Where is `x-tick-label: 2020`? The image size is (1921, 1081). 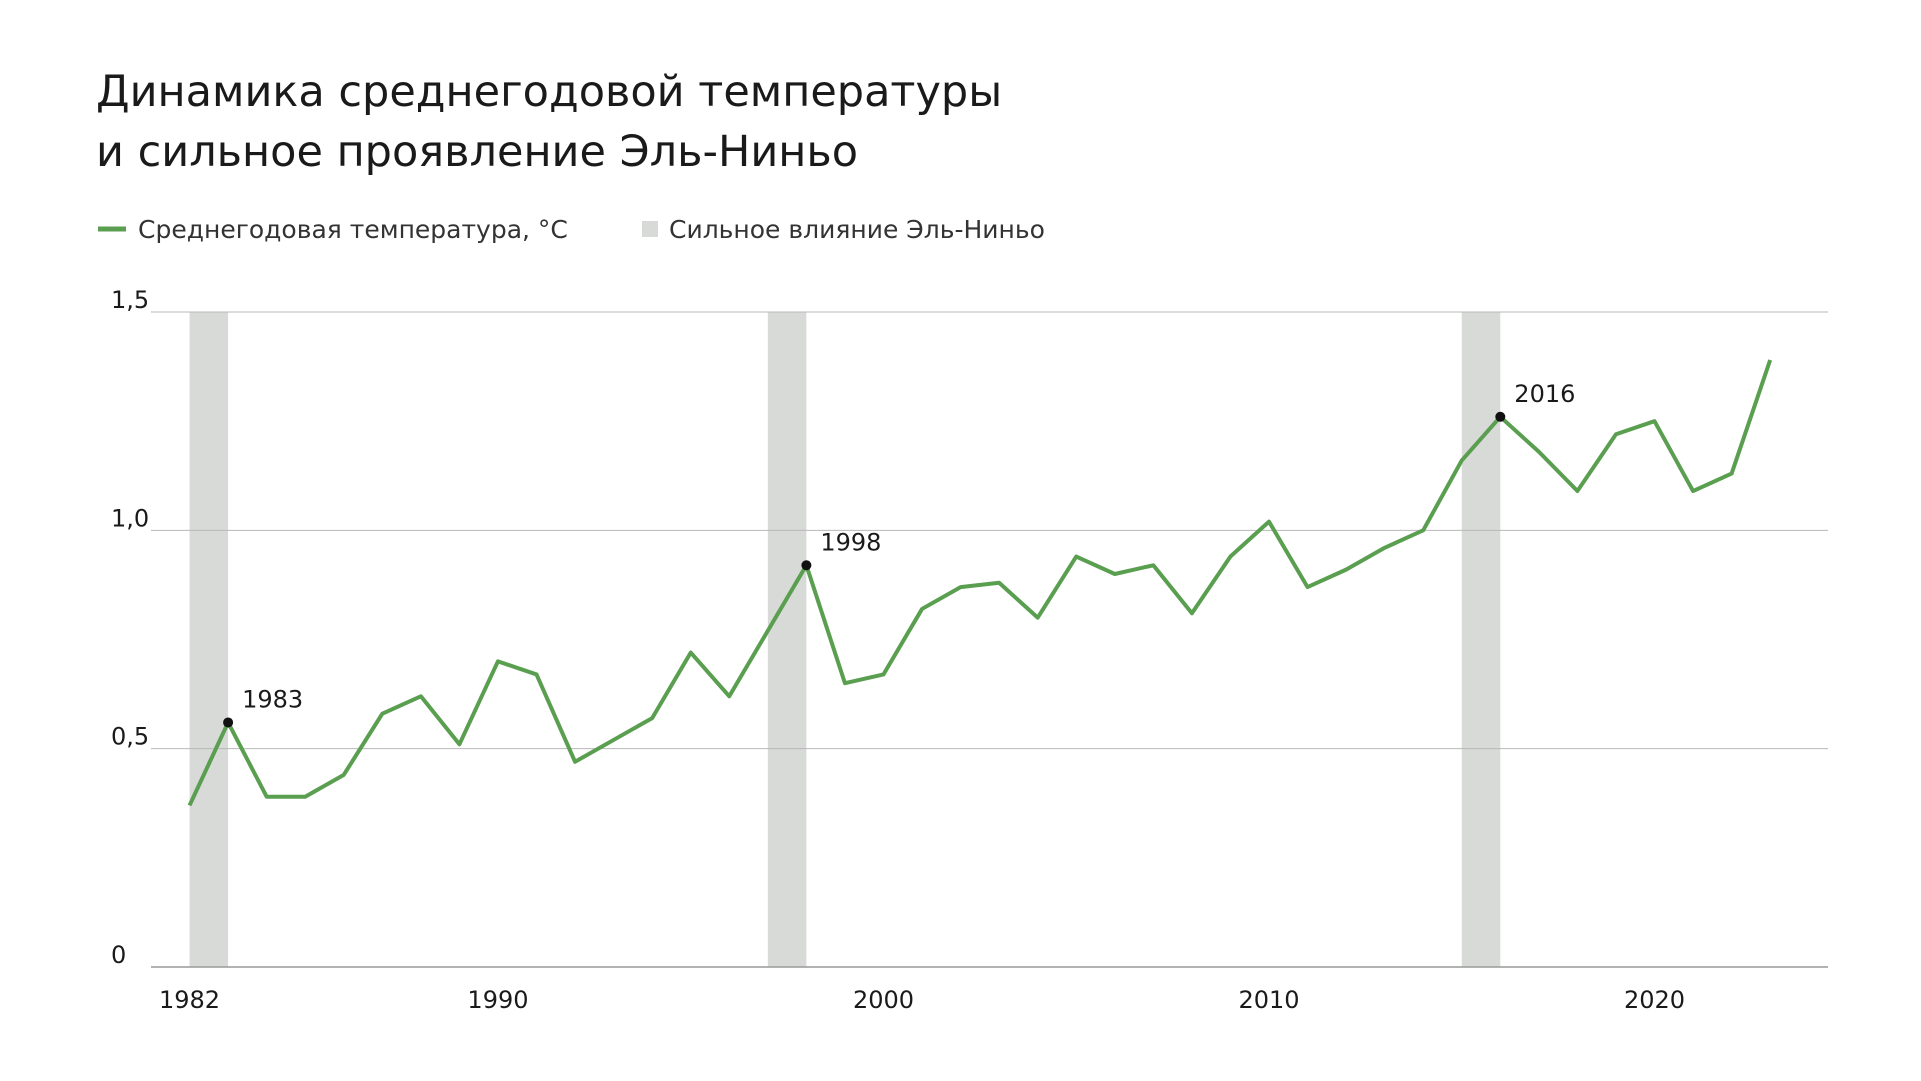 x-tick-label: 2020 is located at coordinates (1654, 1000).